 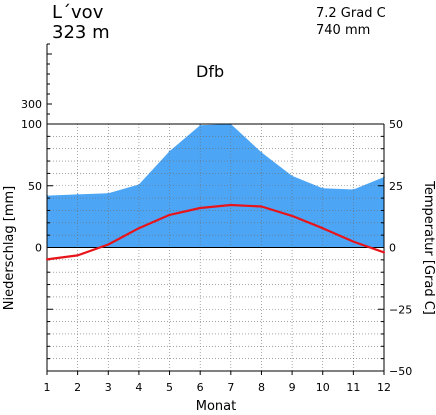 I want to click on x-tick-label: 10, so click(x=323, y=387).